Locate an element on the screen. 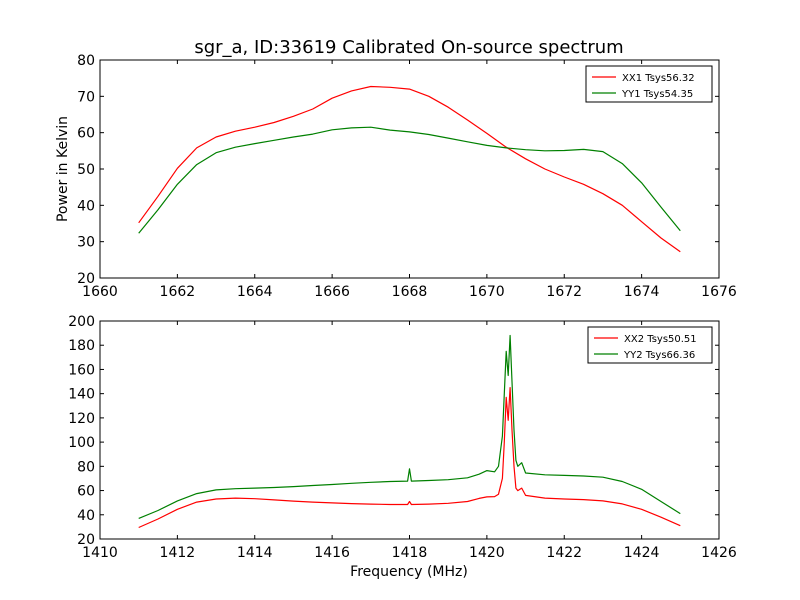  x-tick-label: 1676 is located at coordinates (719, 292).